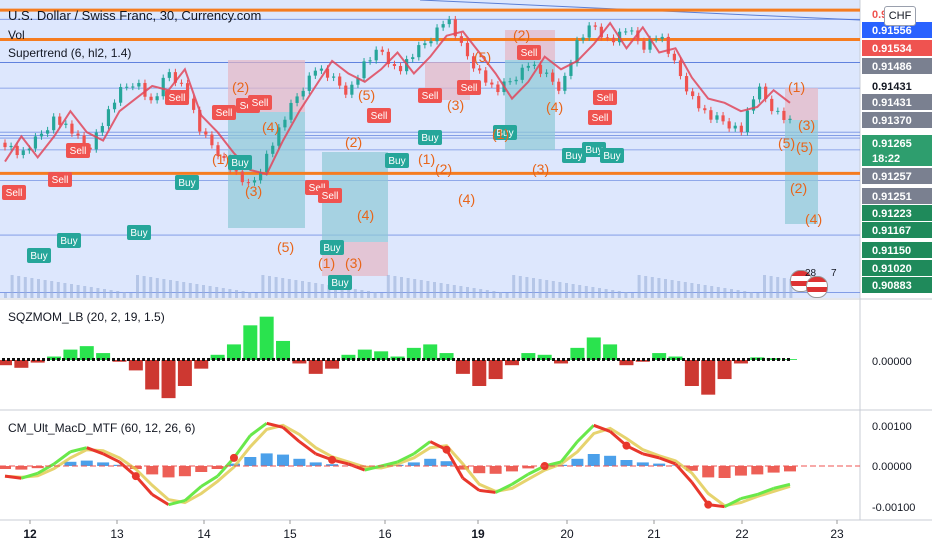 Image resolution: width=932 pixels, height=550 pixels. What do you see at coordinates (817, 287) in the screenshot?
I see `swiss-flag-icon` at bounding box center [817, 287].